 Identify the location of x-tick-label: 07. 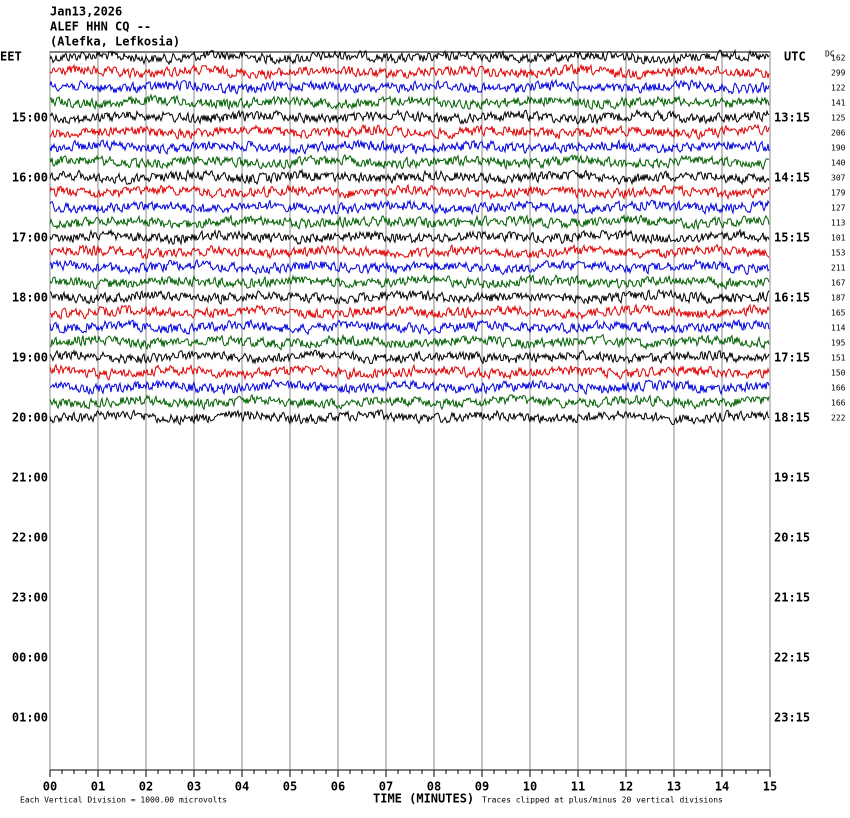
(386, 787).